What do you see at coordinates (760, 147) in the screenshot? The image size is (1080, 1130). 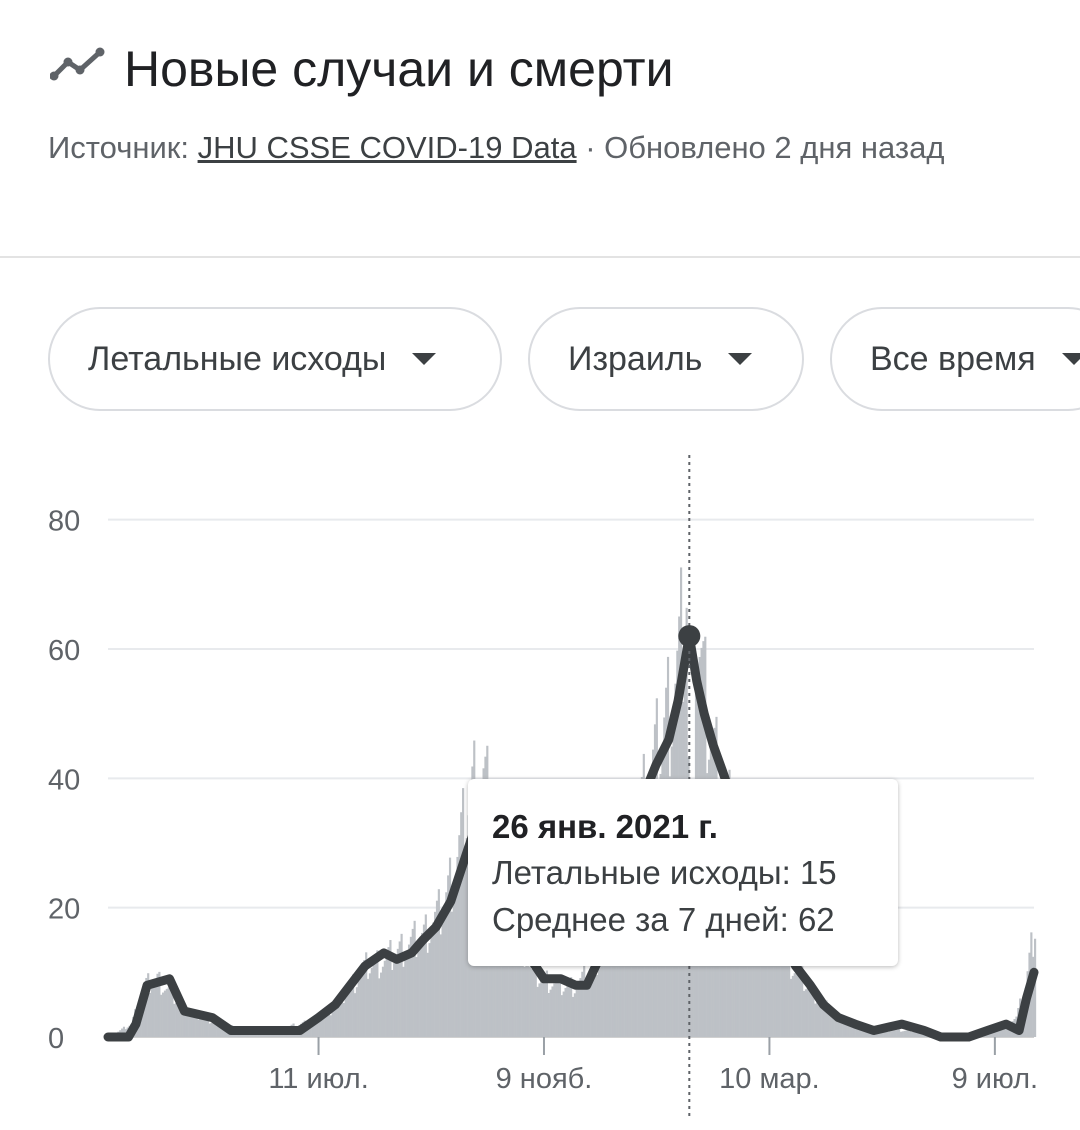 I see `updated-text: · Обновлено 2 дня назад` at bounding box center [760, 147].